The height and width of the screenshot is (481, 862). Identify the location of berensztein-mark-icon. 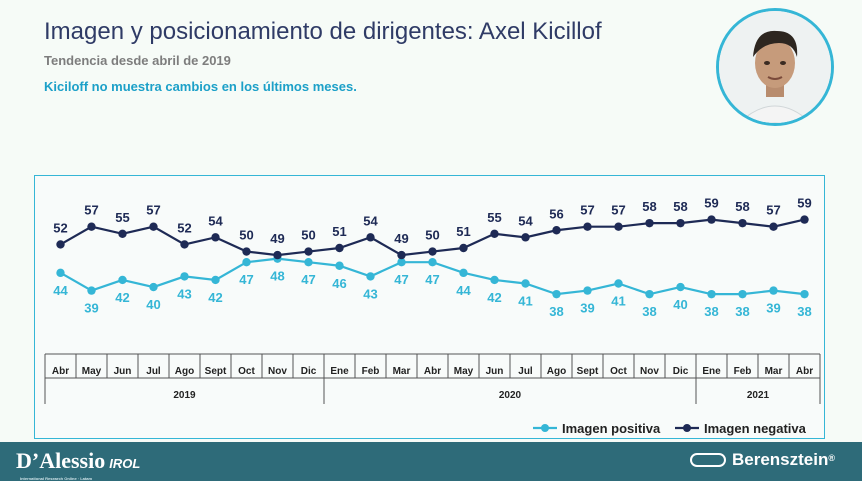
(708, 460).